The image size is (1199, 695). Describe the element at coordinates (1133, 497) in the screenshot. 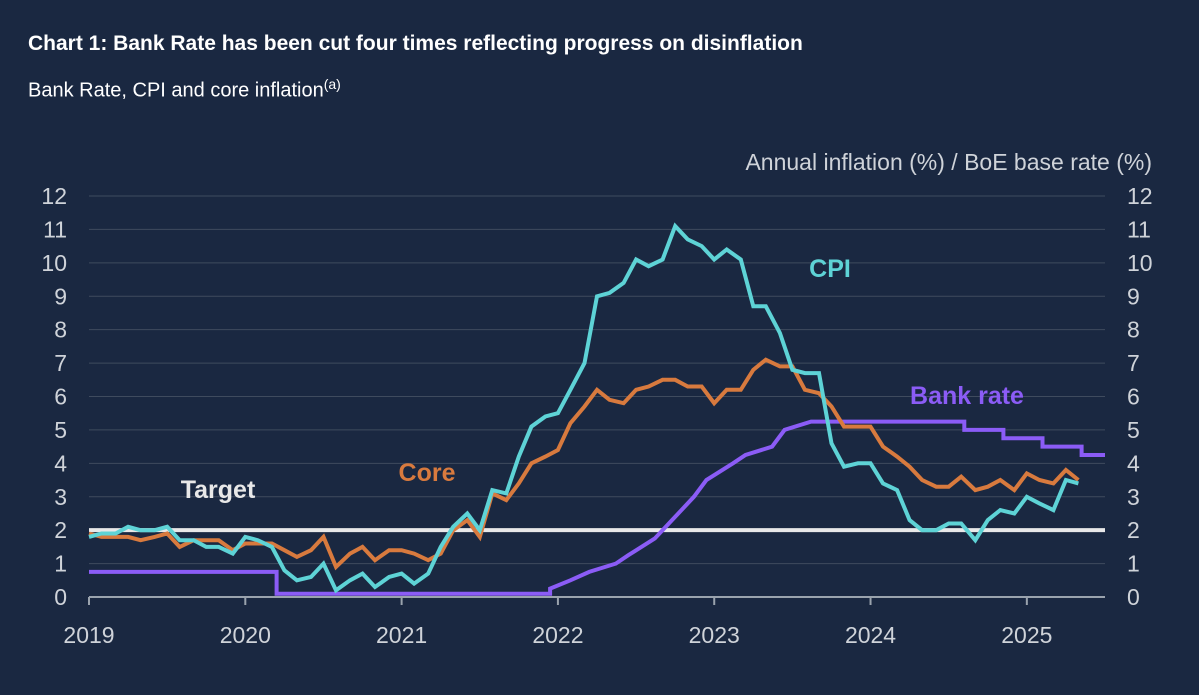

I see `y-tick-right-3: 3` at that location.